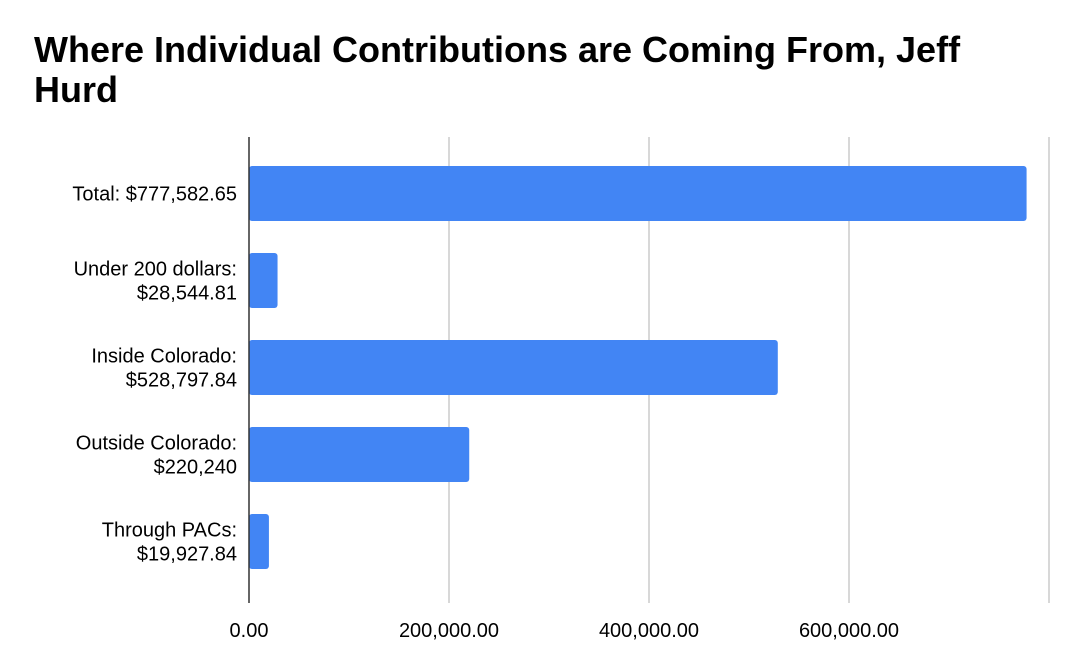 Image resolution: width=1082 pixels, height=672 pixels. I want to click on category-label: Under 200 dollars:, so click(155, 270).